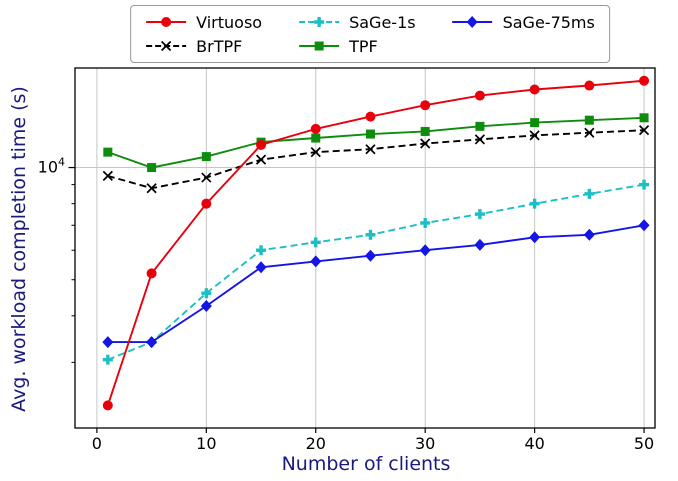  I want to click on legend-marker-virtuoso, so click(166, 22).